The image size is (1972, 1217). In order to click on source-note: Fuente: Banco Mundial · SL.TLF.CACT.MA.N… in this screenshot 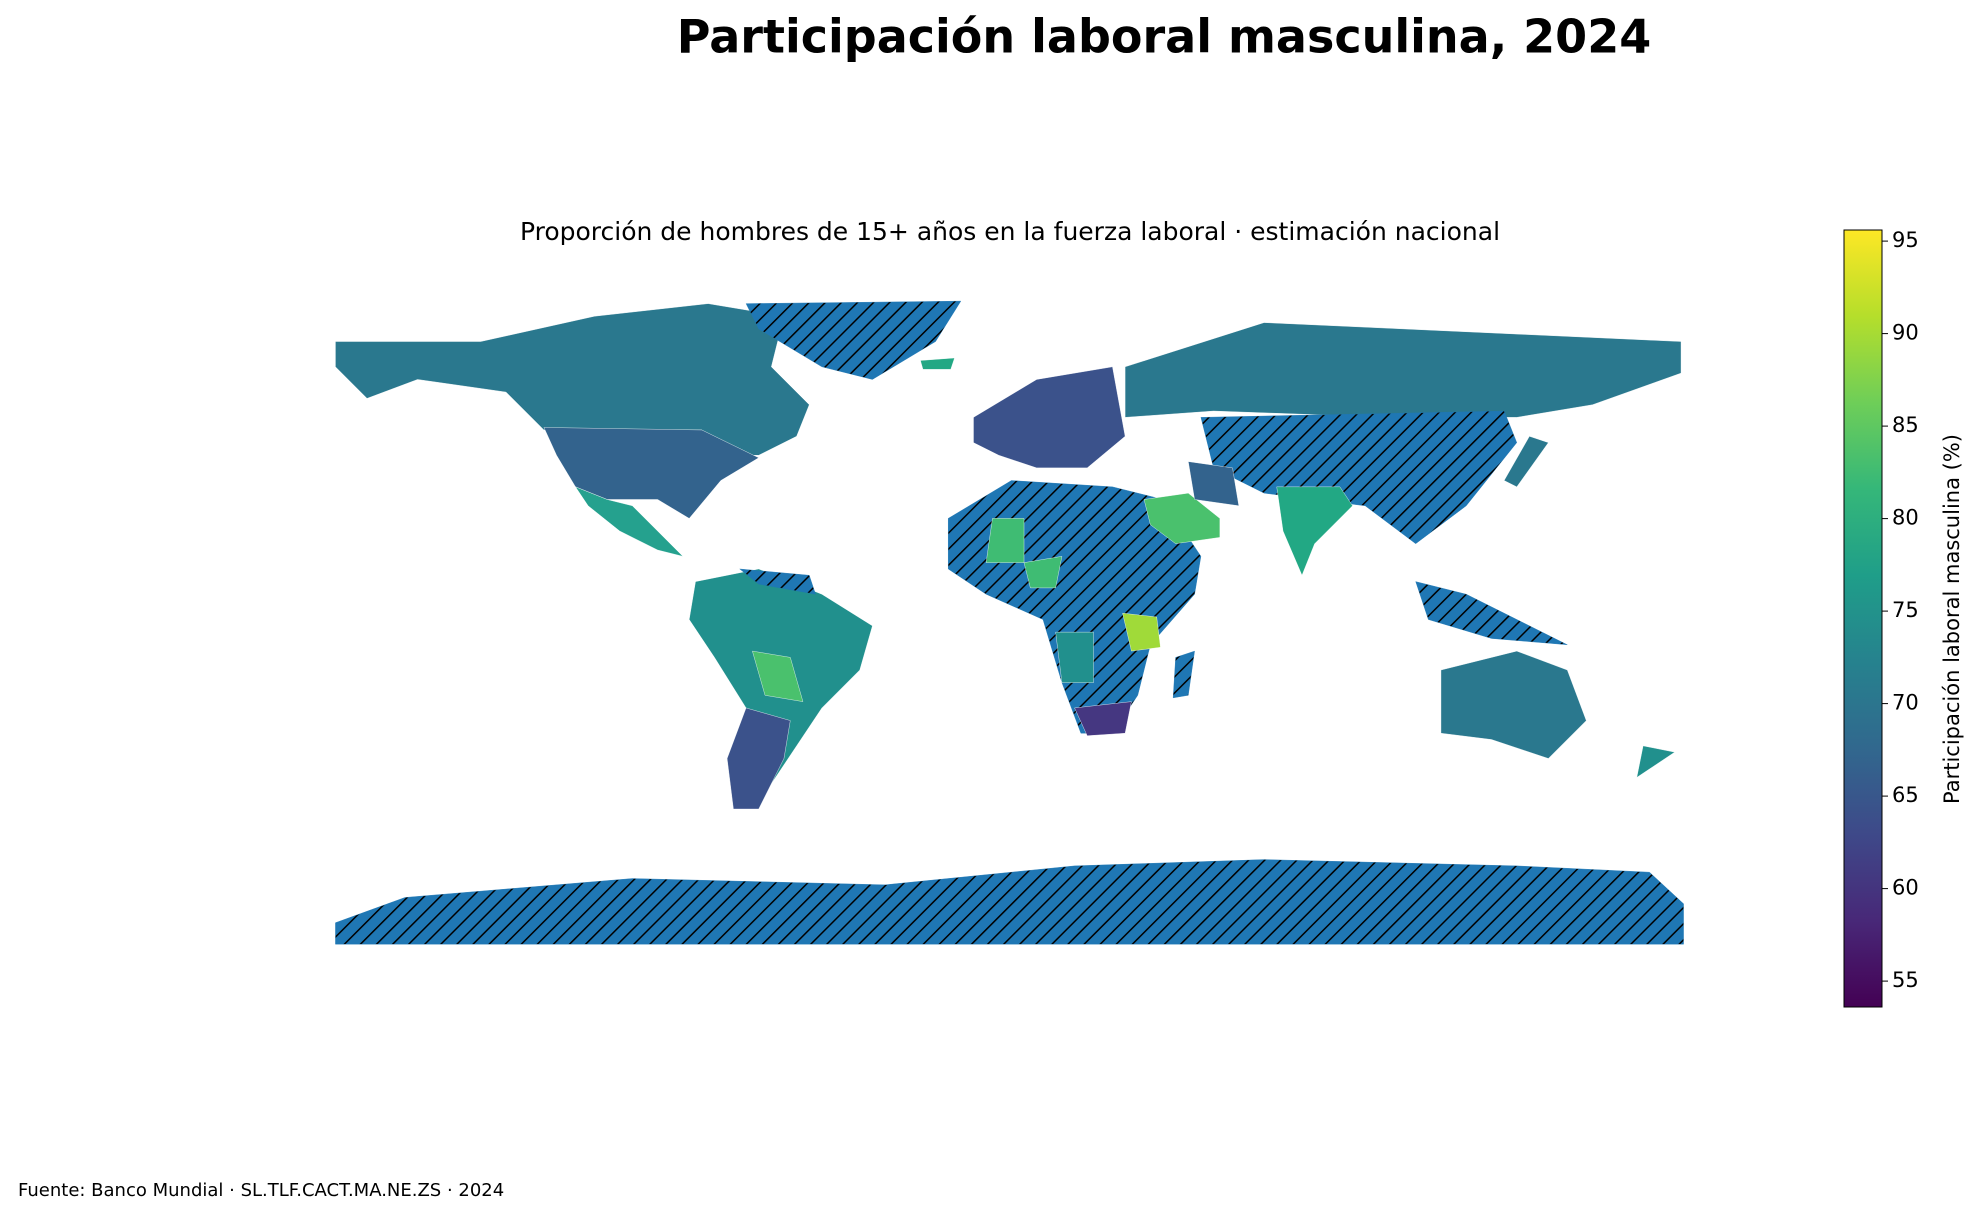, I will do `click(261, 1190)`.